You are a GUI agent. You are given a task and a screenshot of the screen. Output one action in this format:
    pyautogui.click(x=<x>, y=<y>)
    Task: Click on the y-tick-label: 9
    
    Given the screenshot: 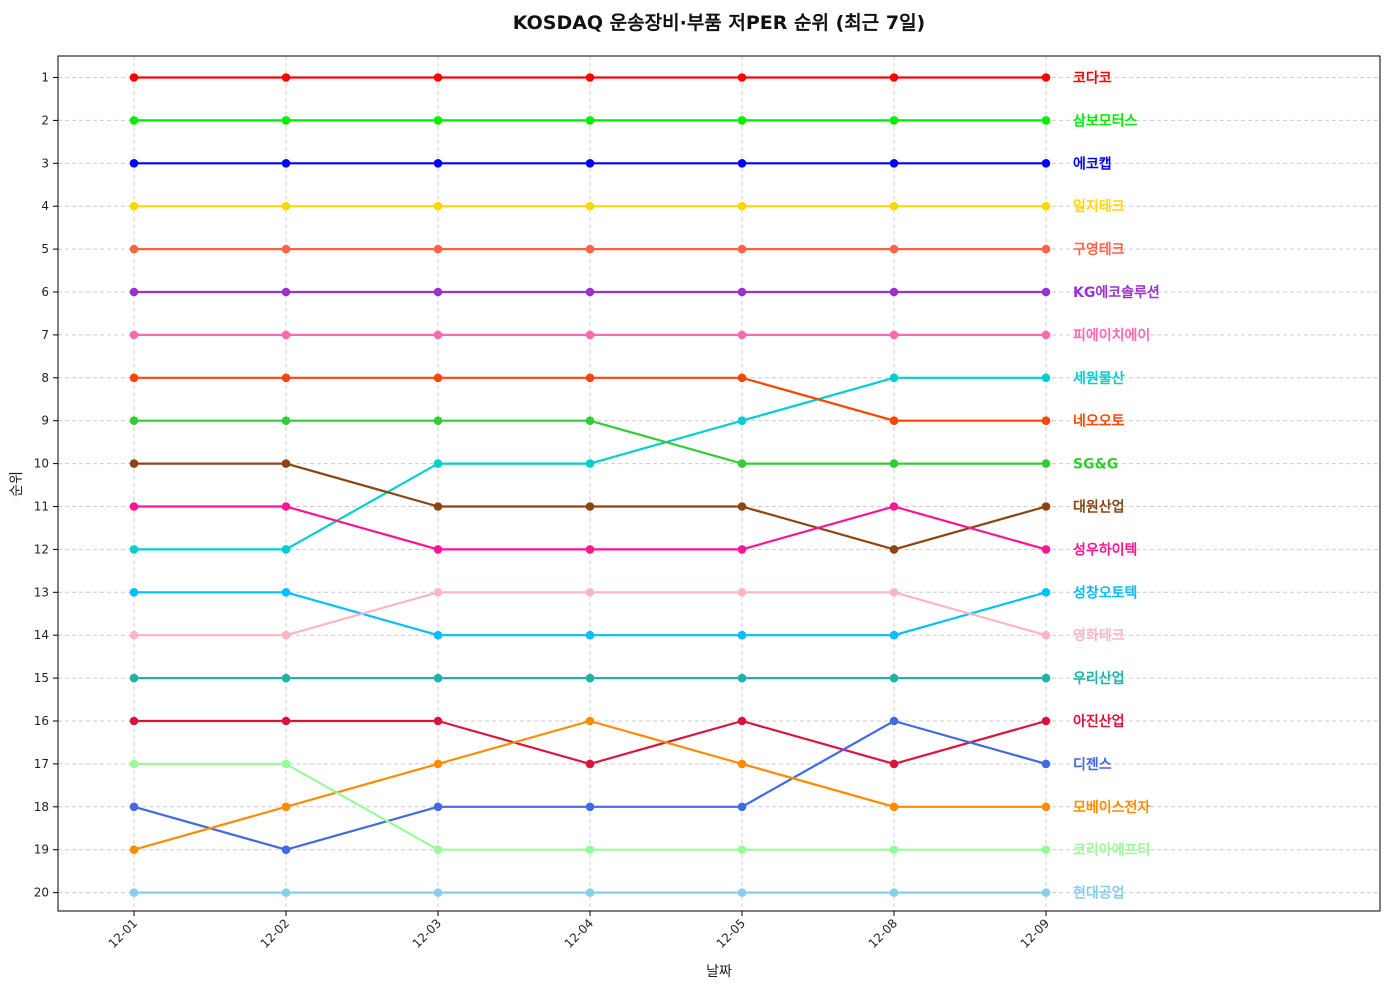 What is the action you would take?
    pyautogui.click(x=45, y=421)
    